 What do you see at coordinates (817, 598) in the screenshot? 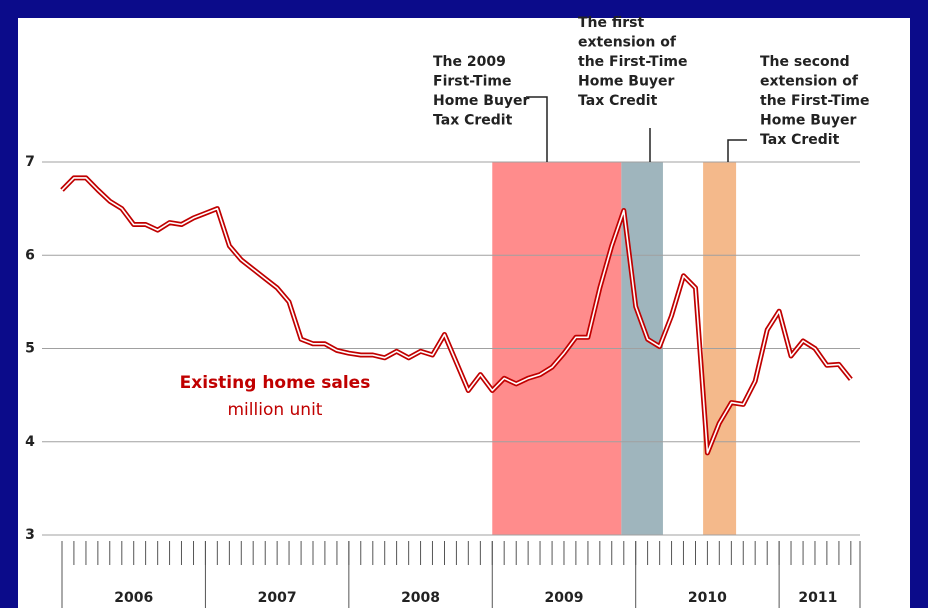
I see `x-tick-label: 2011` at bounding box center [817, 598].